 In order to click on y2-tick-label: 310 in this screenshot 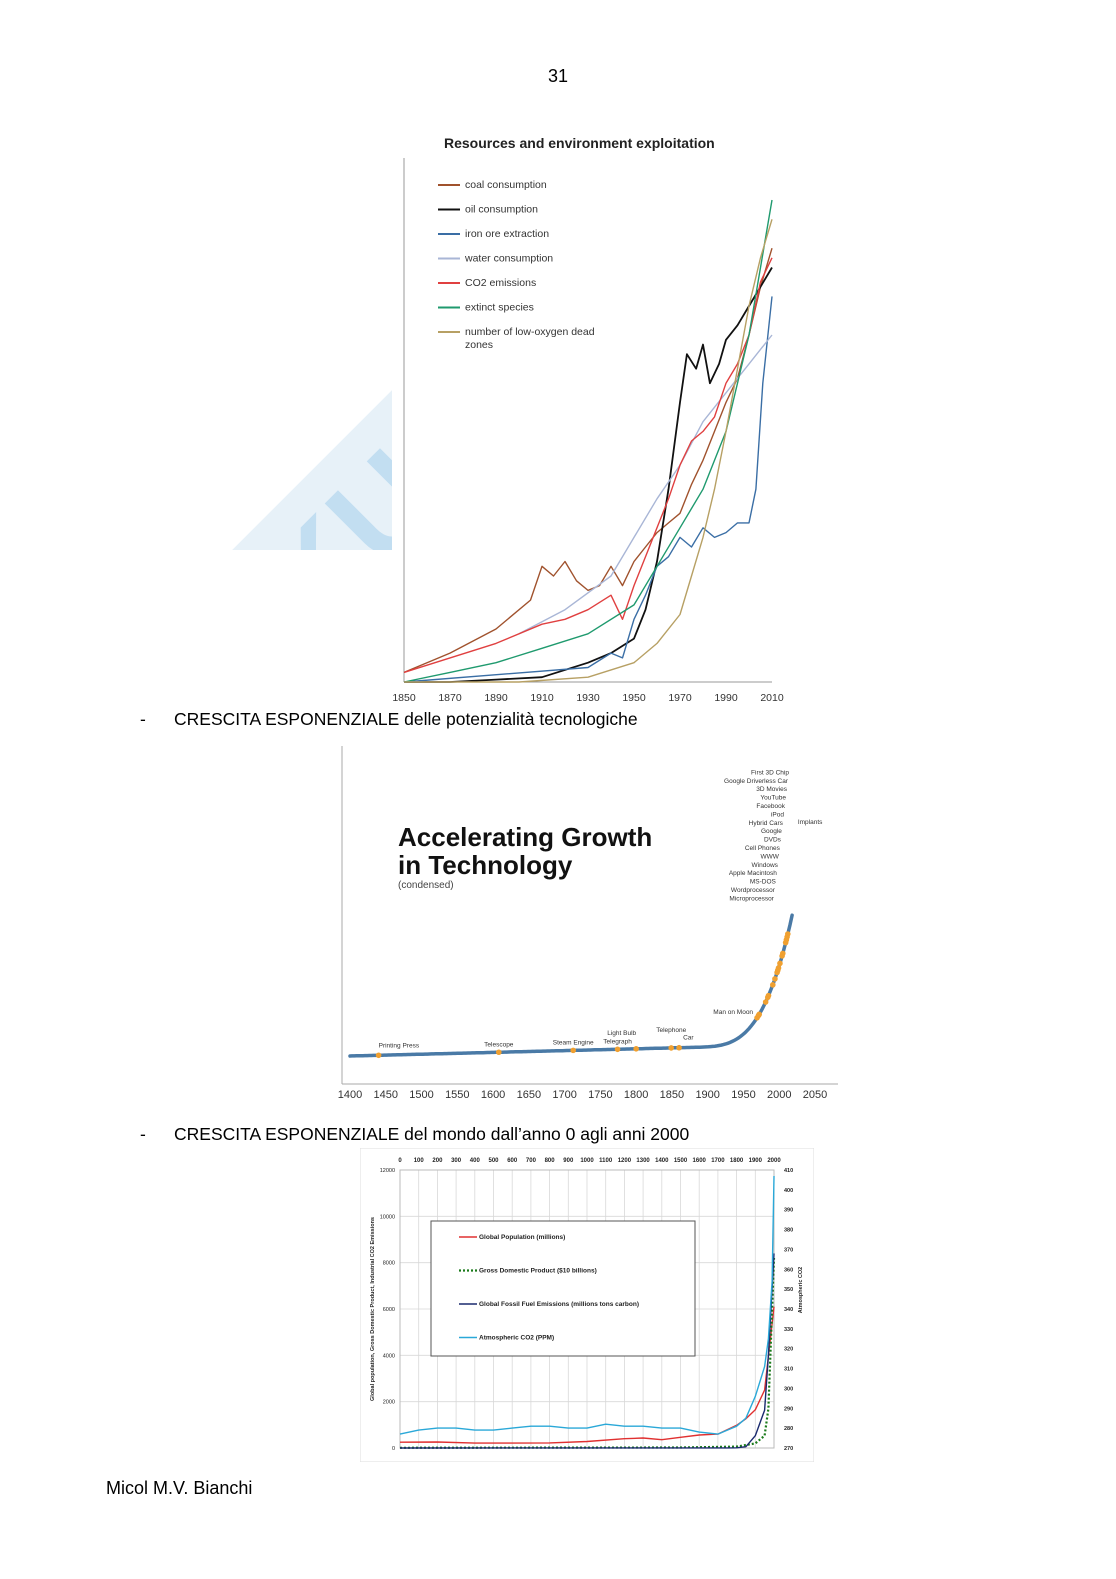, I will do `click(788, 1370)`.